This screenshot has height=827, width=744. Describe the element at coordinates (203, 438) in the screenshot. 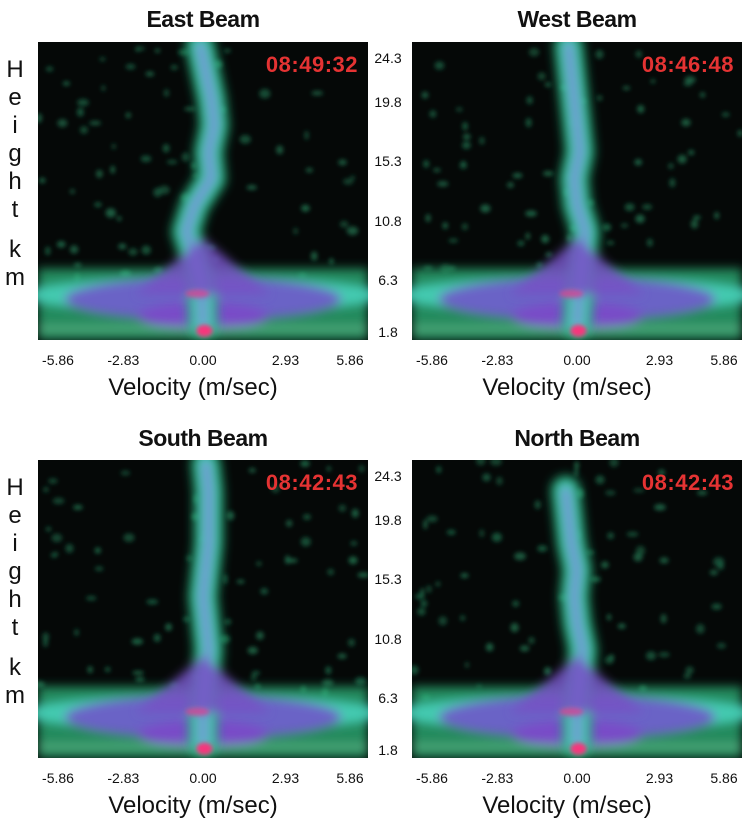

I see `chart-title: South Beam` at that location.